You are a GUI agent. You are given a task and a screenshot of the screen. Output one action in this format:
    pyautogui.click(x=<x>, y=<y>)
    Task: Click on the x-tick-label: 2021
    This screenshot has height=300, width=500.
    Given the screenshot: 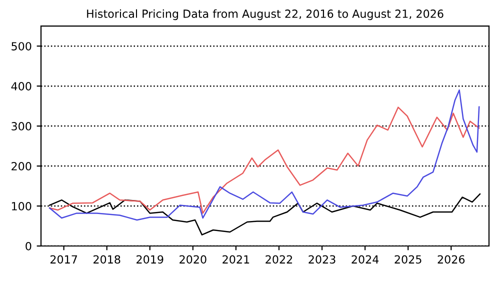 What is the action you would take?
    pyautogui.click(x=236, y=259)
    